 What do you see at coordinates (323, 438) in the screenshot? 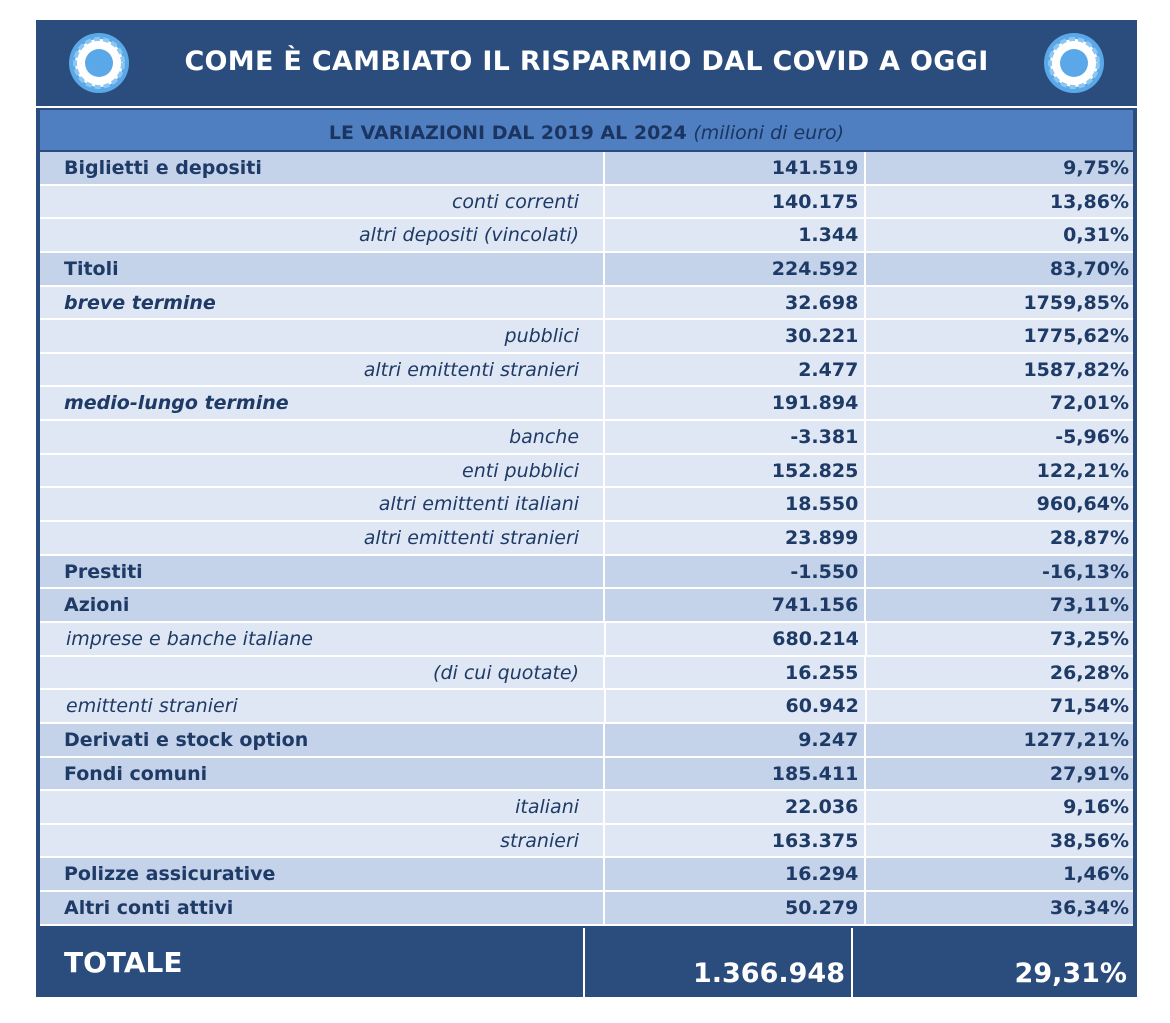
I see `row-label: banche` at bounding box center [323, 438].